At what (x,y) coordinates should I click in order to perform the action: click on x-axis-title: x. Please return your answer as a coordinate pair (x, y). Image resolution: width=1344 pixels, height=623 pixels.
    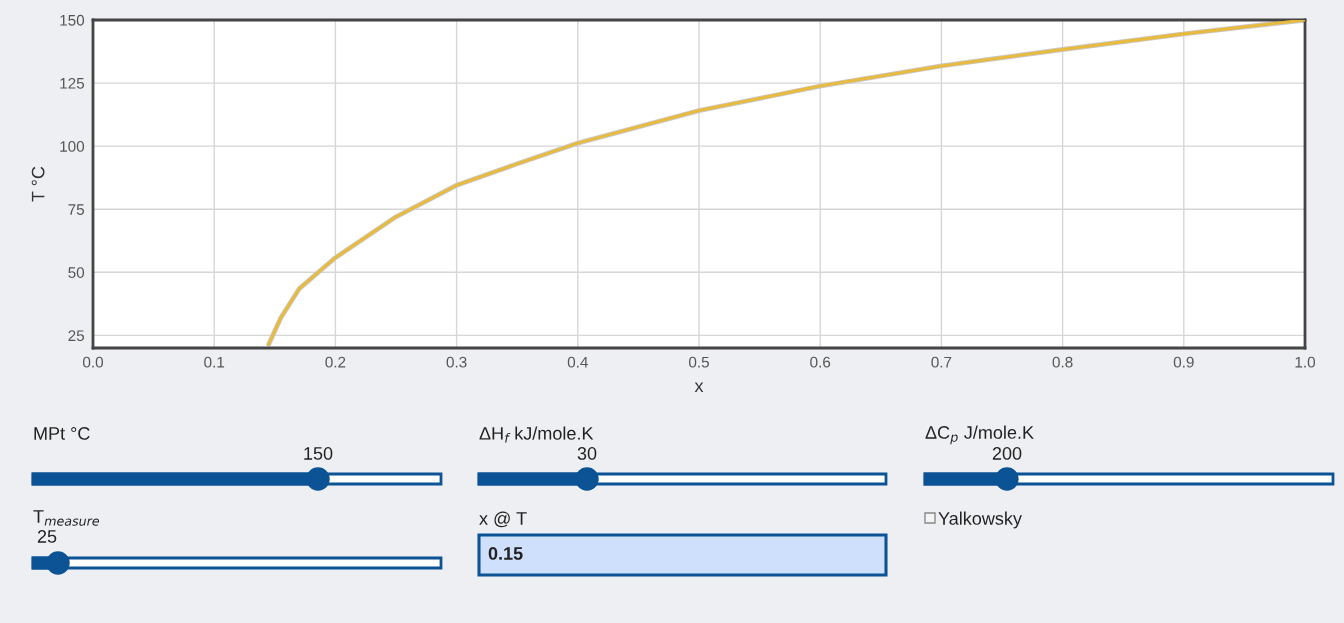
    Looking at the image, I should click on (699, 387).